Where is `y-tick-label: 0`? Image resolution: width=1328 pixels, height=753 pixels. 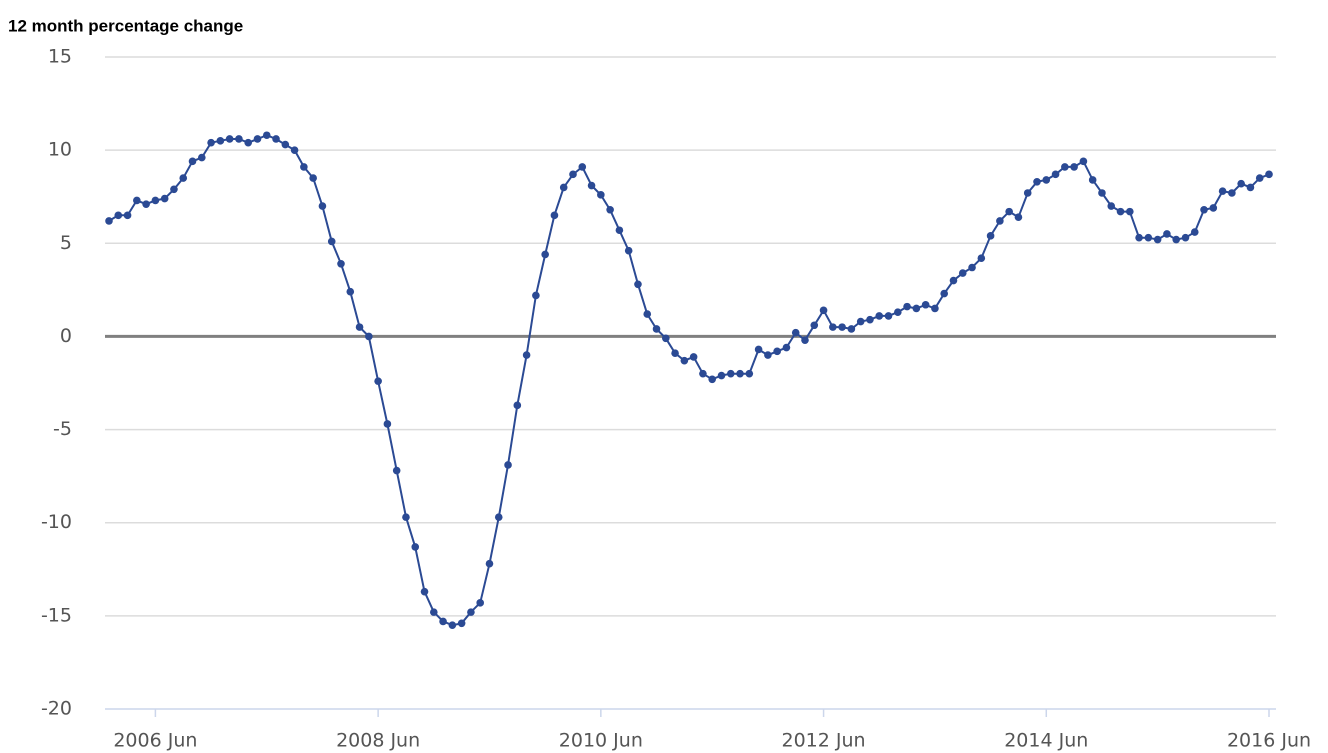
y-tick-label: 0 is located at coordinates (66, 336).